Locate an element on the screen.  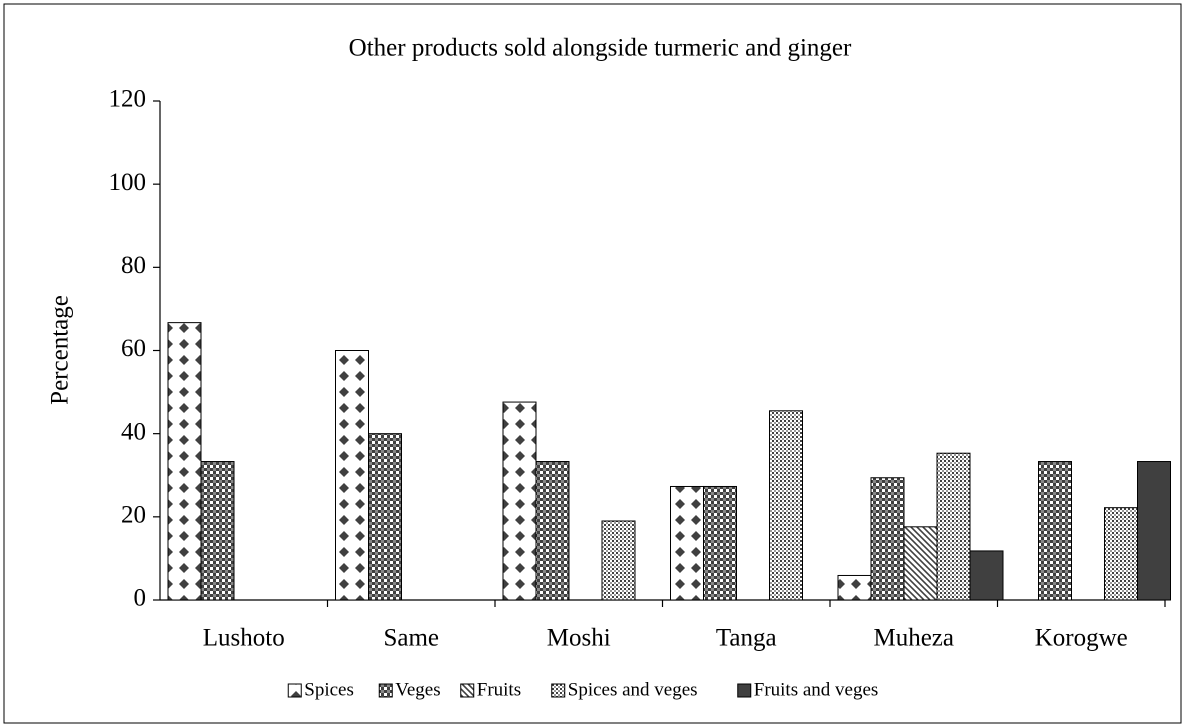
x-tick-label: Moshi is located at coordinates (579, 638).